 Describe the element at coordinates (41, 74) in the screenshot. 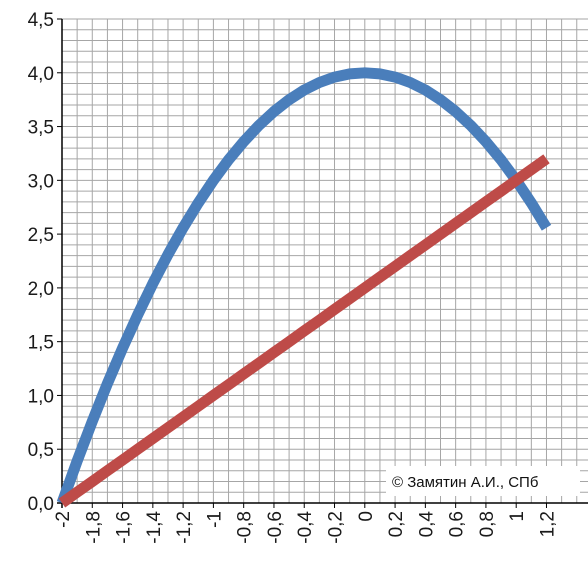

I see `y-tick-label: 4,0` at that location.